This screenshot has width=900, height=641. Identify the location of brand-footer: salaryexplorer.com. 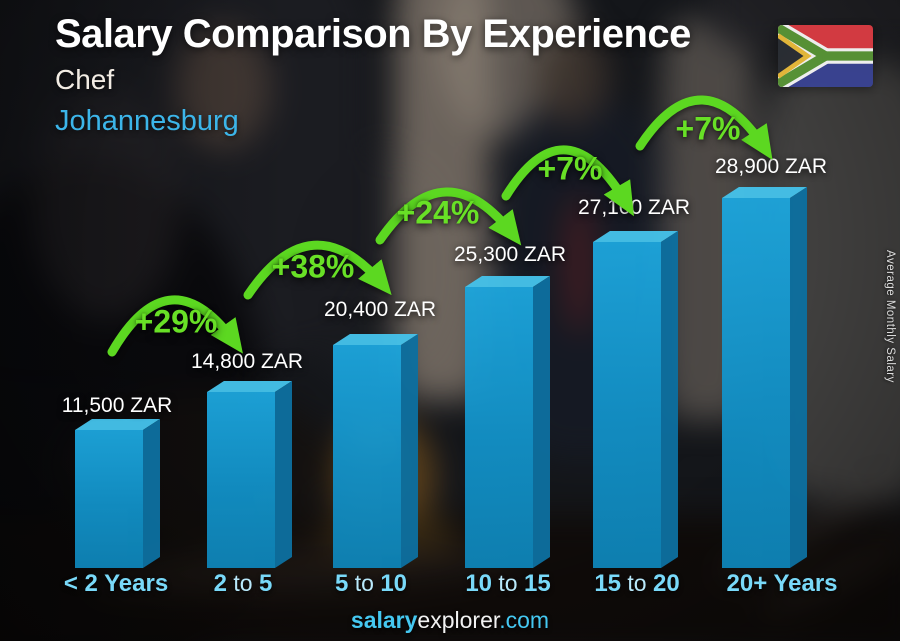
(450, 620).